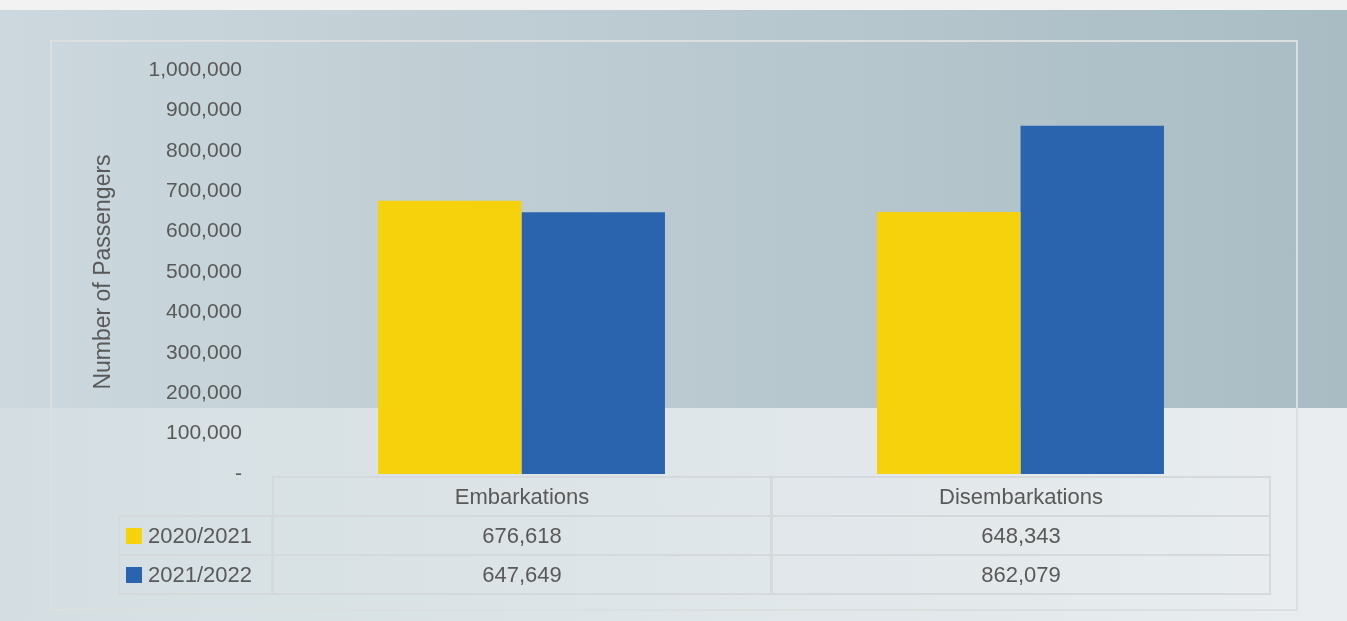  What do you see at coordinates (195, 68) in the screenshot?
I see `y-tick-label: 1,000,000` at bounding box center [195, 68].